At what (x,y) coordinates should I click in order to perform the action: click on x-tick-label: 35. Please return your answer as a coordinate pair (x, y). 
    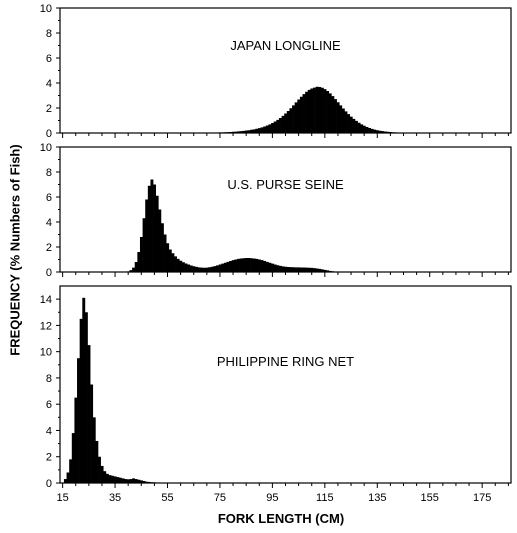
    Looking at the image, I should click on (115, 498).